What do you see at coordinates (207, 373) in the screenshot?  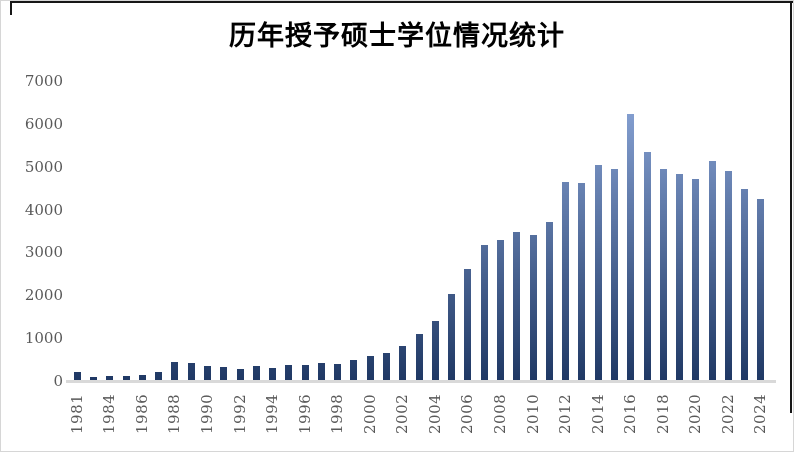 I see `bar-1990` at bounding box center [207, 373].